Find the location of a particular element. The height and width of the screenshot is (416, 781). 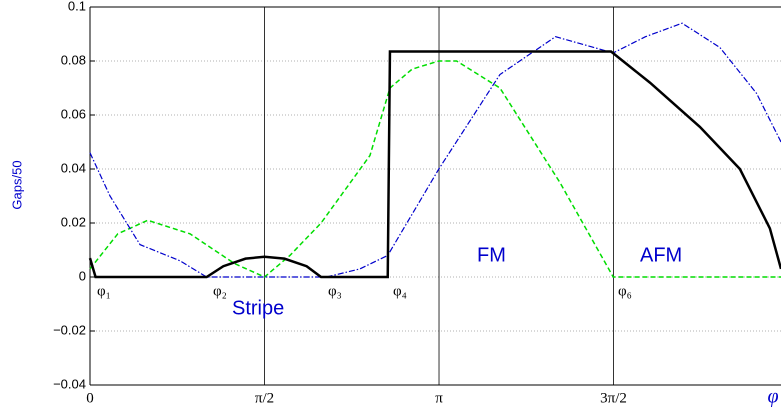

y-tick-label: 0.06 is located at coordinates (73, 113).